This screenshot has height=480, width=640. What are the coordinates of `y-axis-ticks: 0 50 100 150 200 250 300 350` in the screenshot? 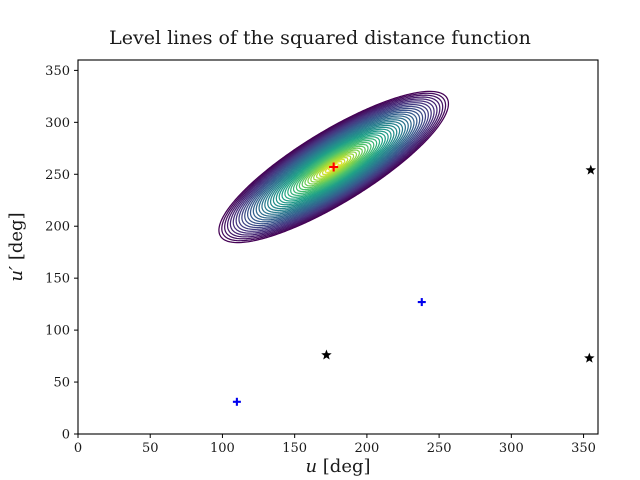 It's located at (61, 253).